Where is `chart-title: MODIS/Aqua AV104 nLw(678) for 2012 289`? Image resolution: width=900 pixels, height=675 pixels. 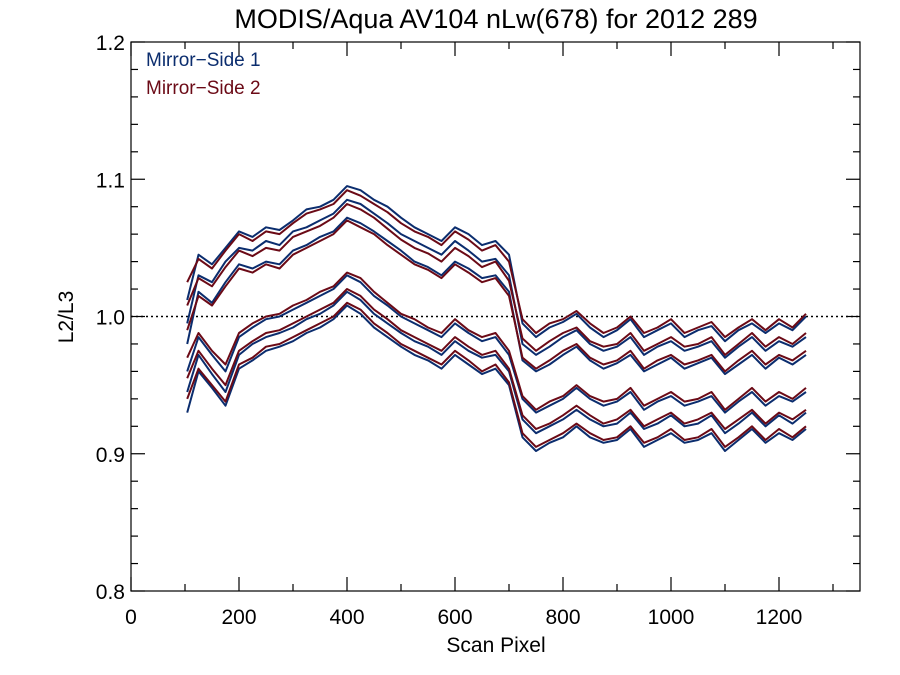
chart-title: MODIS/Aqua AV104 nLw(678) for 2012 289 is located at coordinates (495, 19).